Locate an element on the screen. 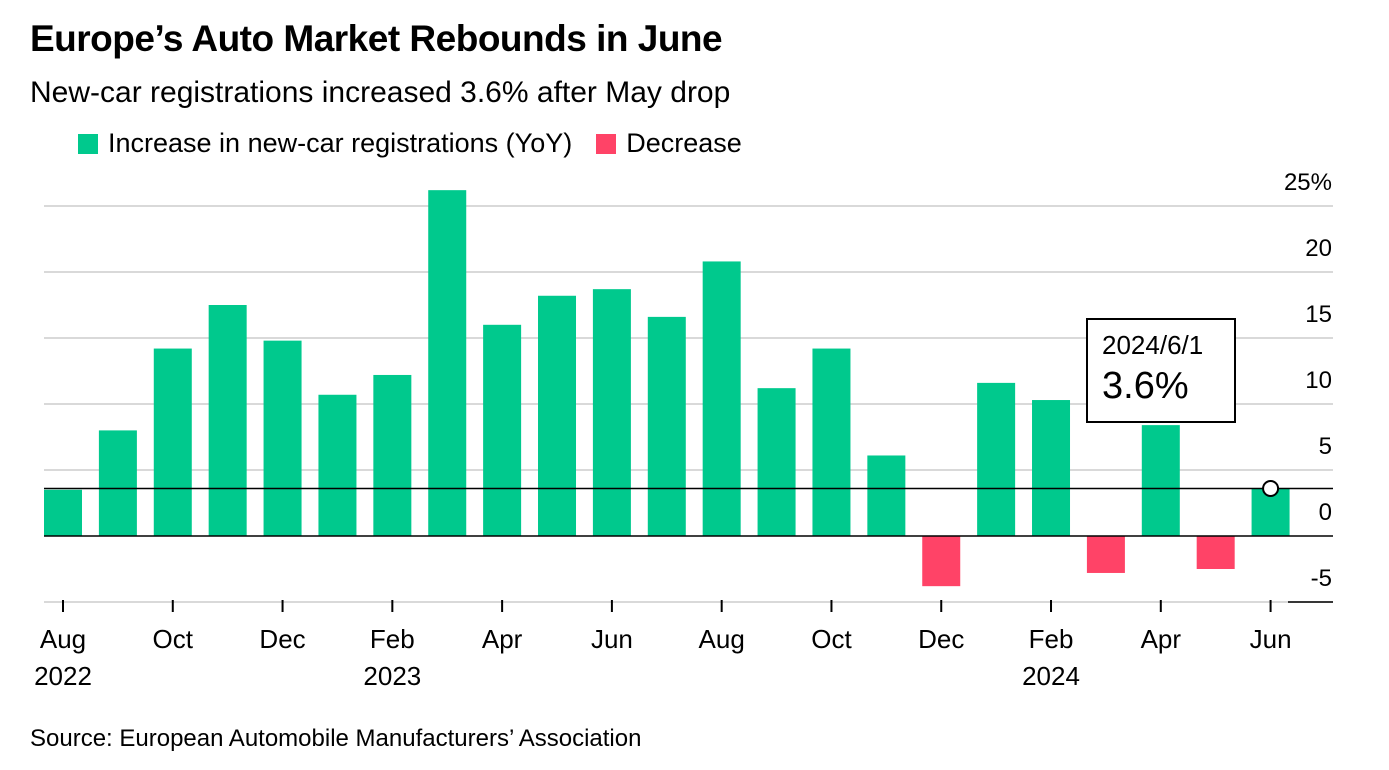  y-tick-label: 0 is located at coordinates (1325, 512).